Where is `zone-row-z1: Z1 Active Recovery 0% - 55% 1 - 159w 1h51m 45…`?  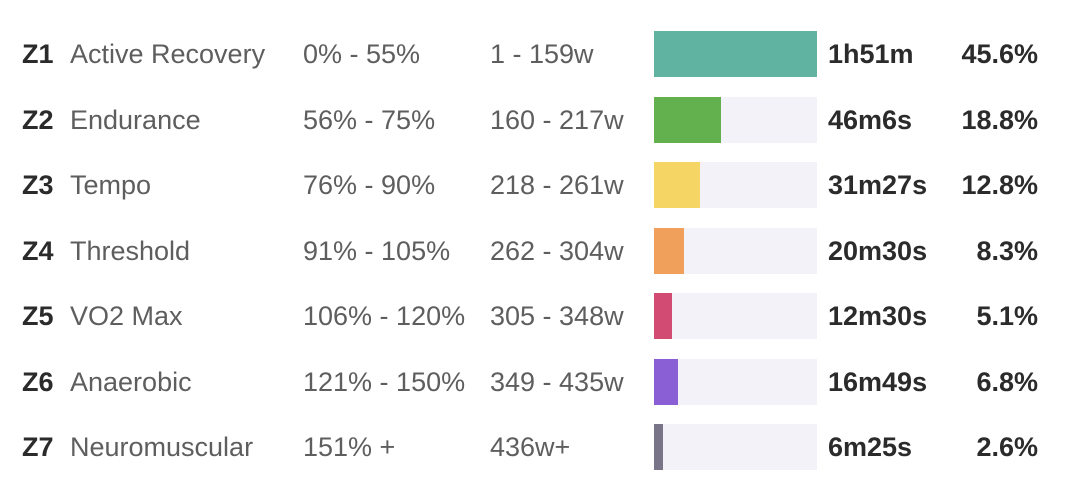 zone-row-z1: Z1 Active Recovery 0% - 55% 1 - 159w 1h51m 45… is located at coordinates (540, 64).